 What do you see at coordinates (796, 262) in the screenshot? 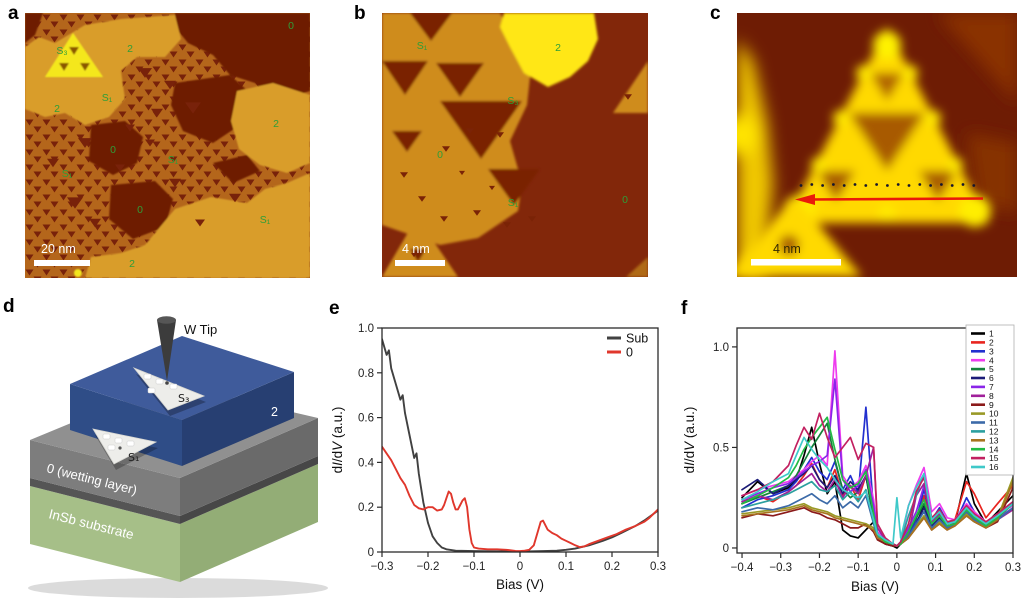
I see `scale-bar` at bounding box center [796, 262].